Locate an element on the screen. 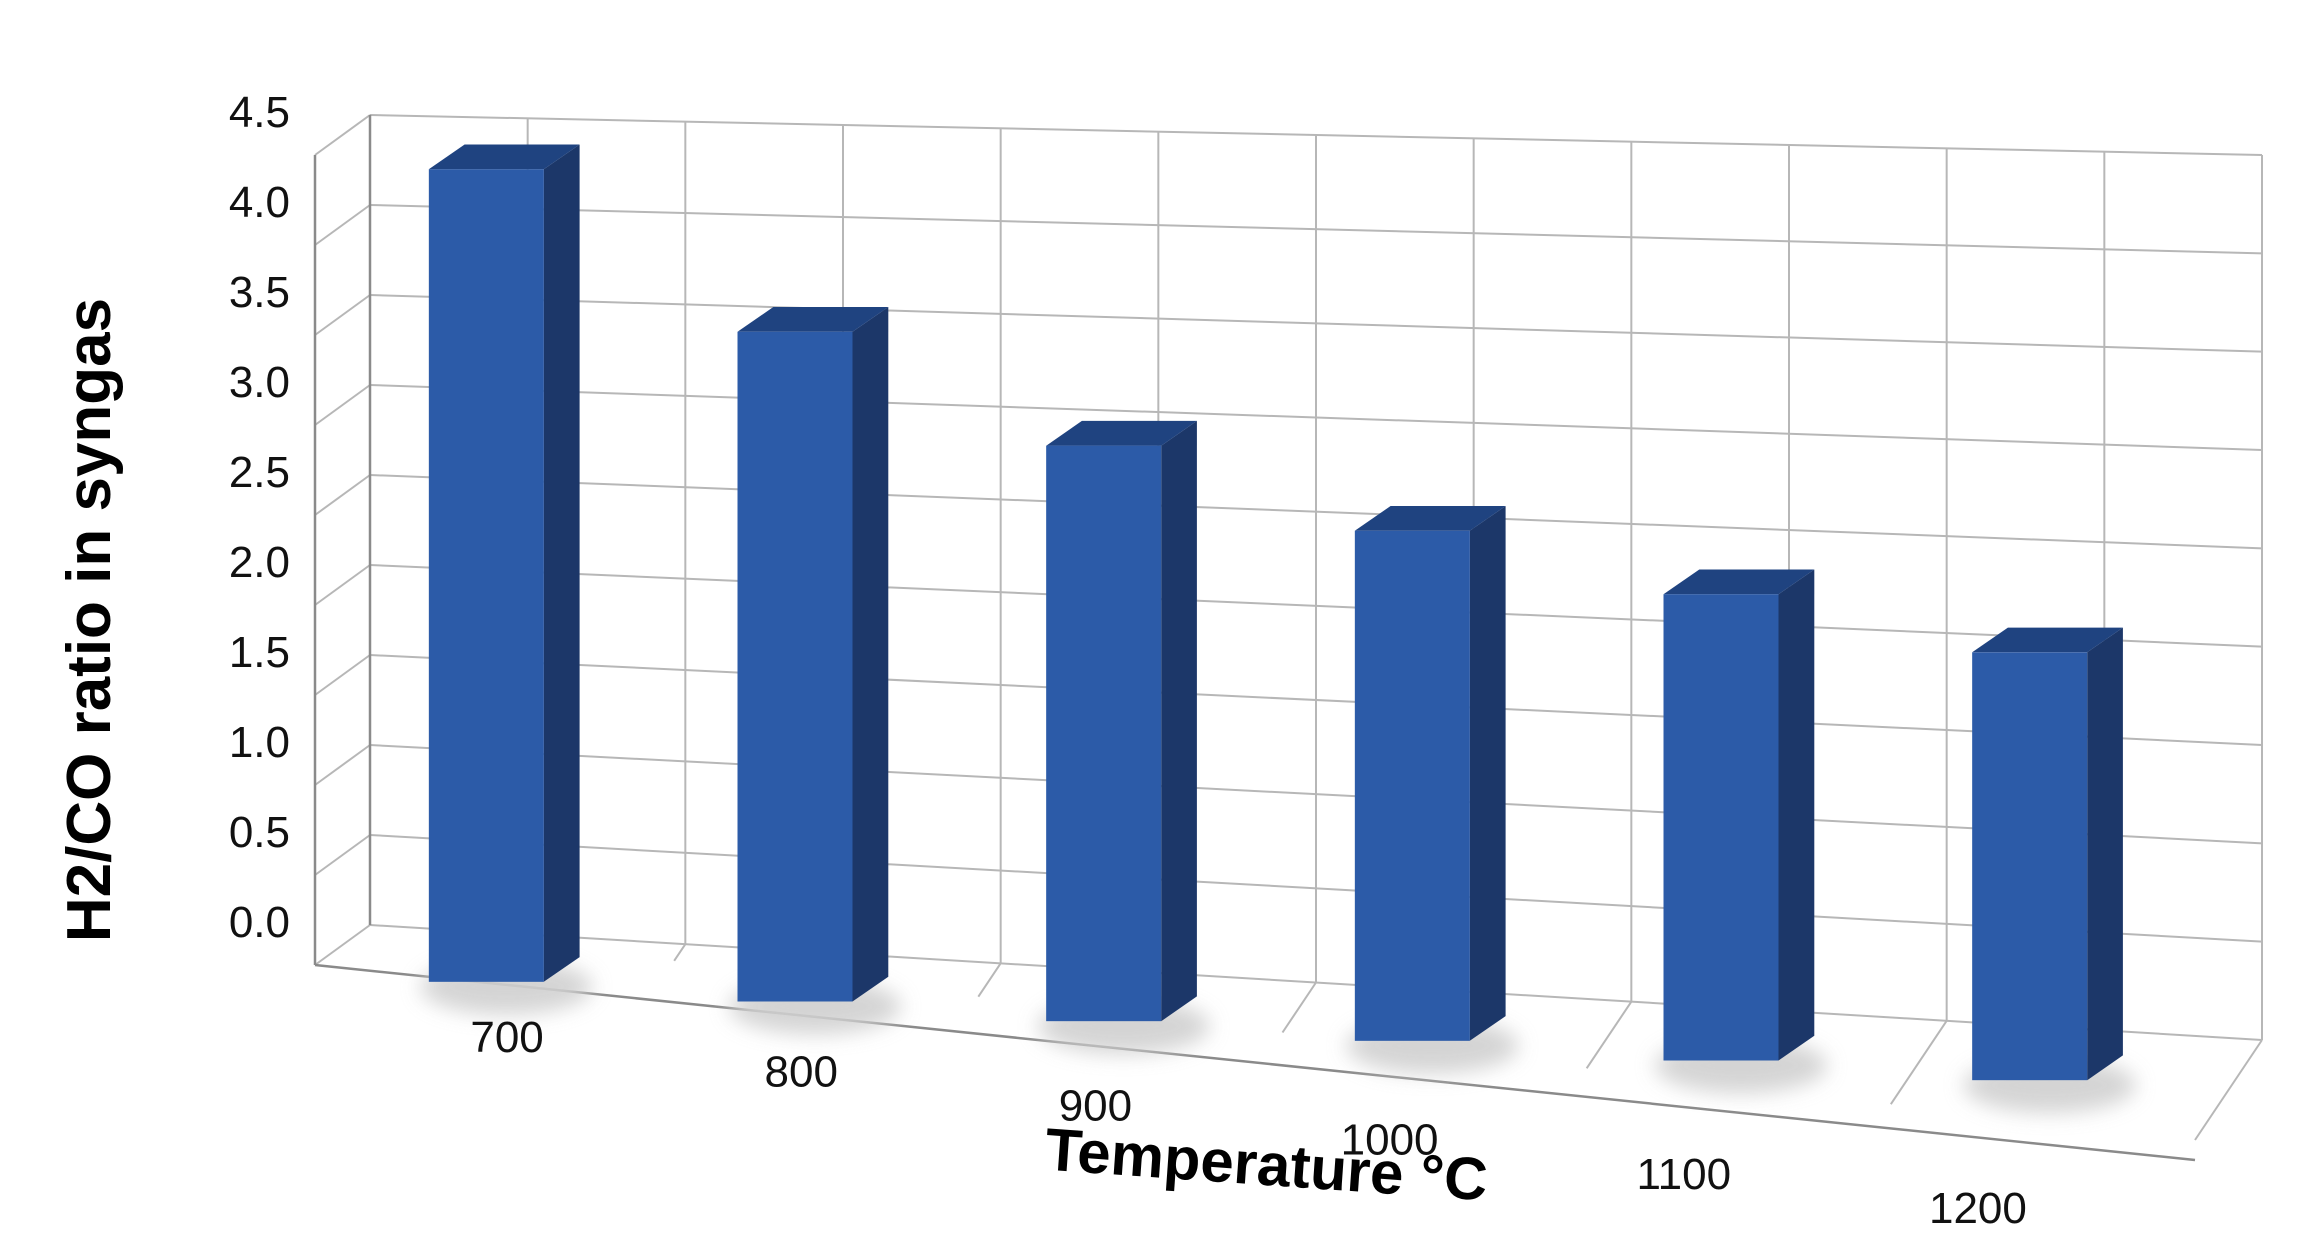 This screenshot has height=1258, width=2307. x-tick-label: 1100 is located at coordinates (1683, 1174).